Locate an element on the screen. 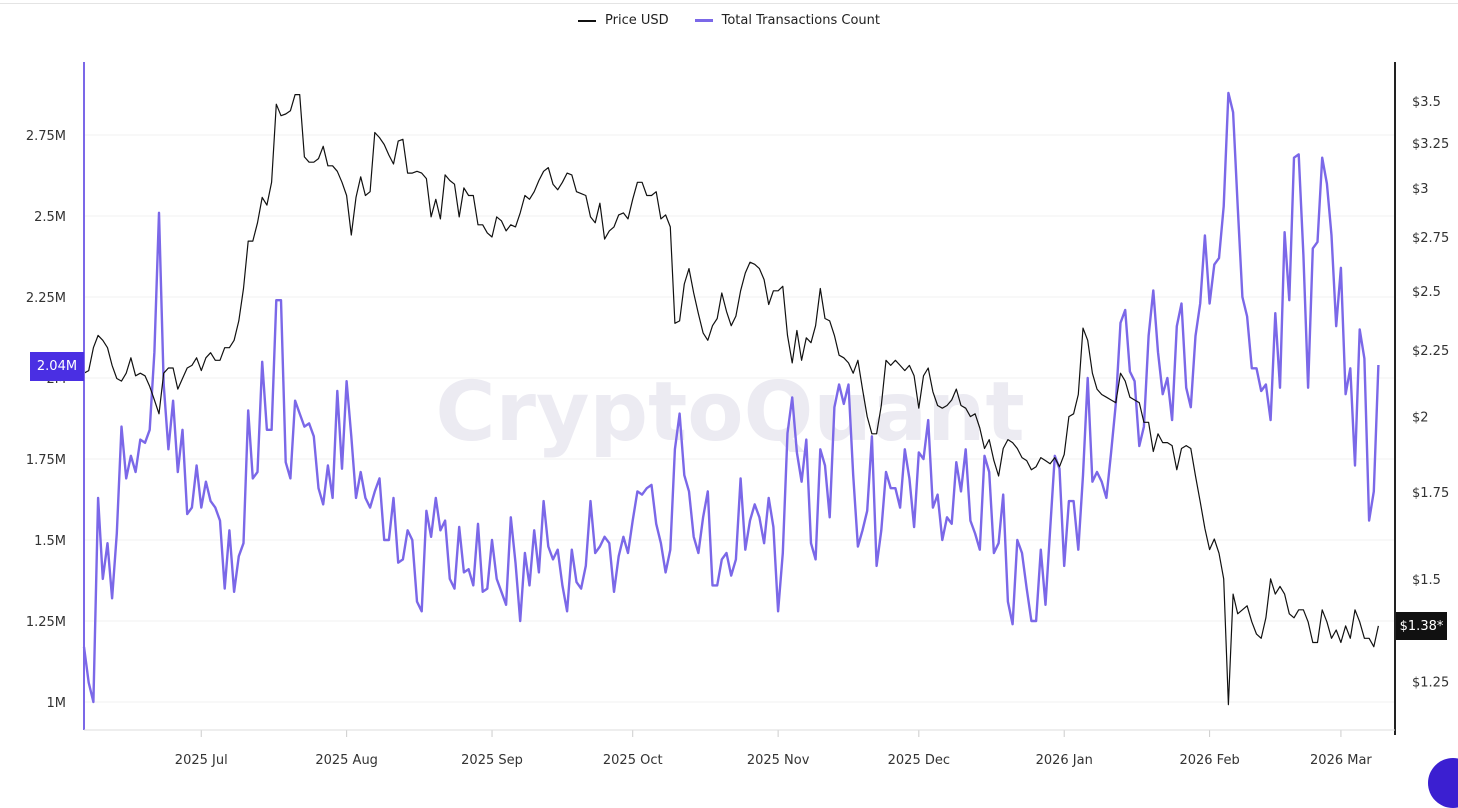  right-tick-label: $1.5 is located at coordinates (1426, 580).